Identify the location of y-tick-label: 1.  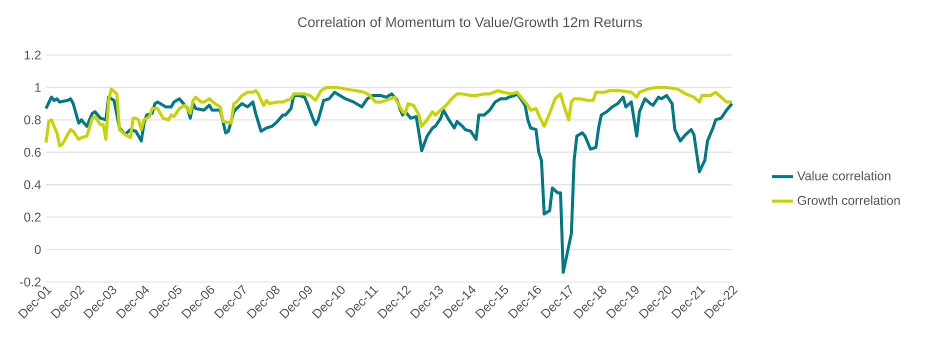
(38, 87).